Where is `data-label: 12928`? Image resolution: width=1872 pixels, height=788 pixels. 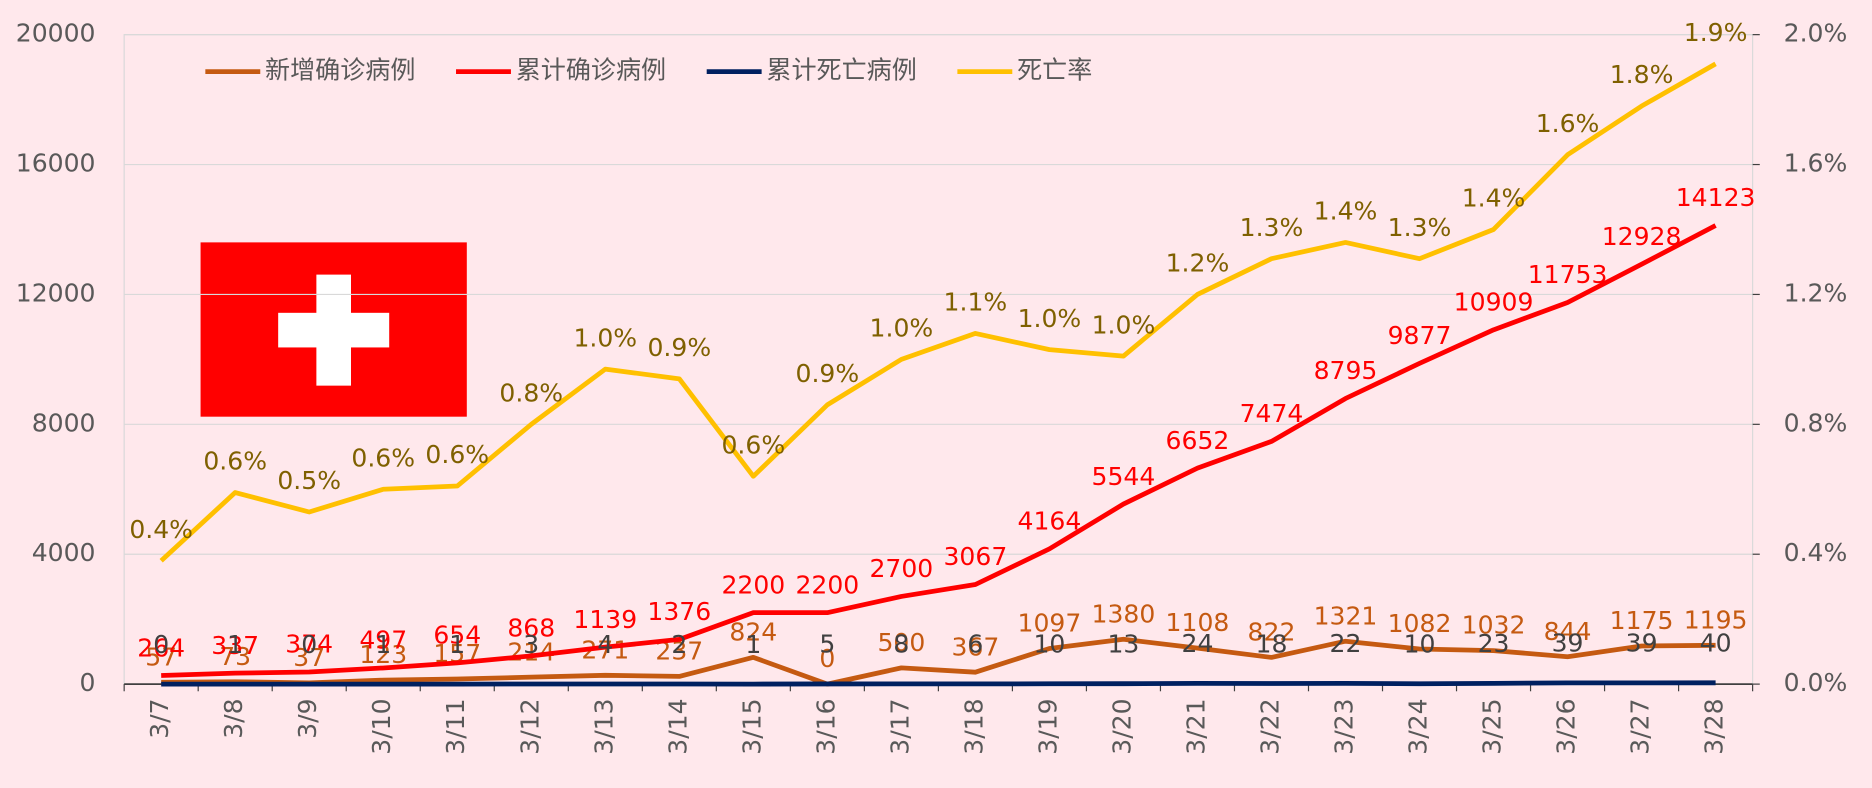 data-label: 12928 is located at coordinates (1642, 236).